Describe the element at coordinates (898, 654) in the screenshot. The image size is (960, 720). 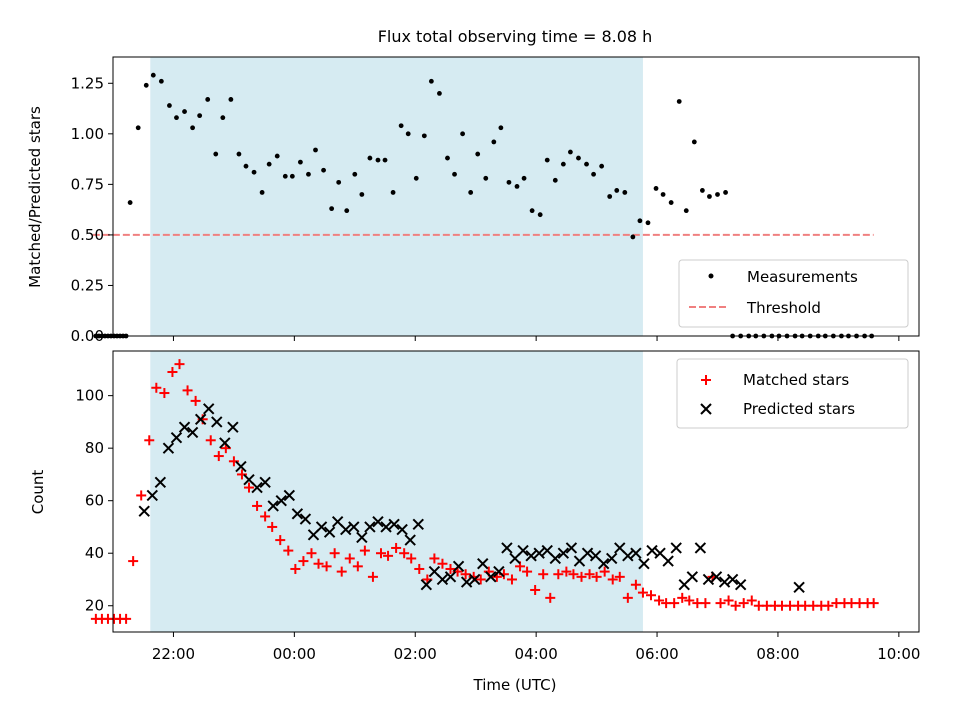
I see `x-tick-label: 10:00` at that location.